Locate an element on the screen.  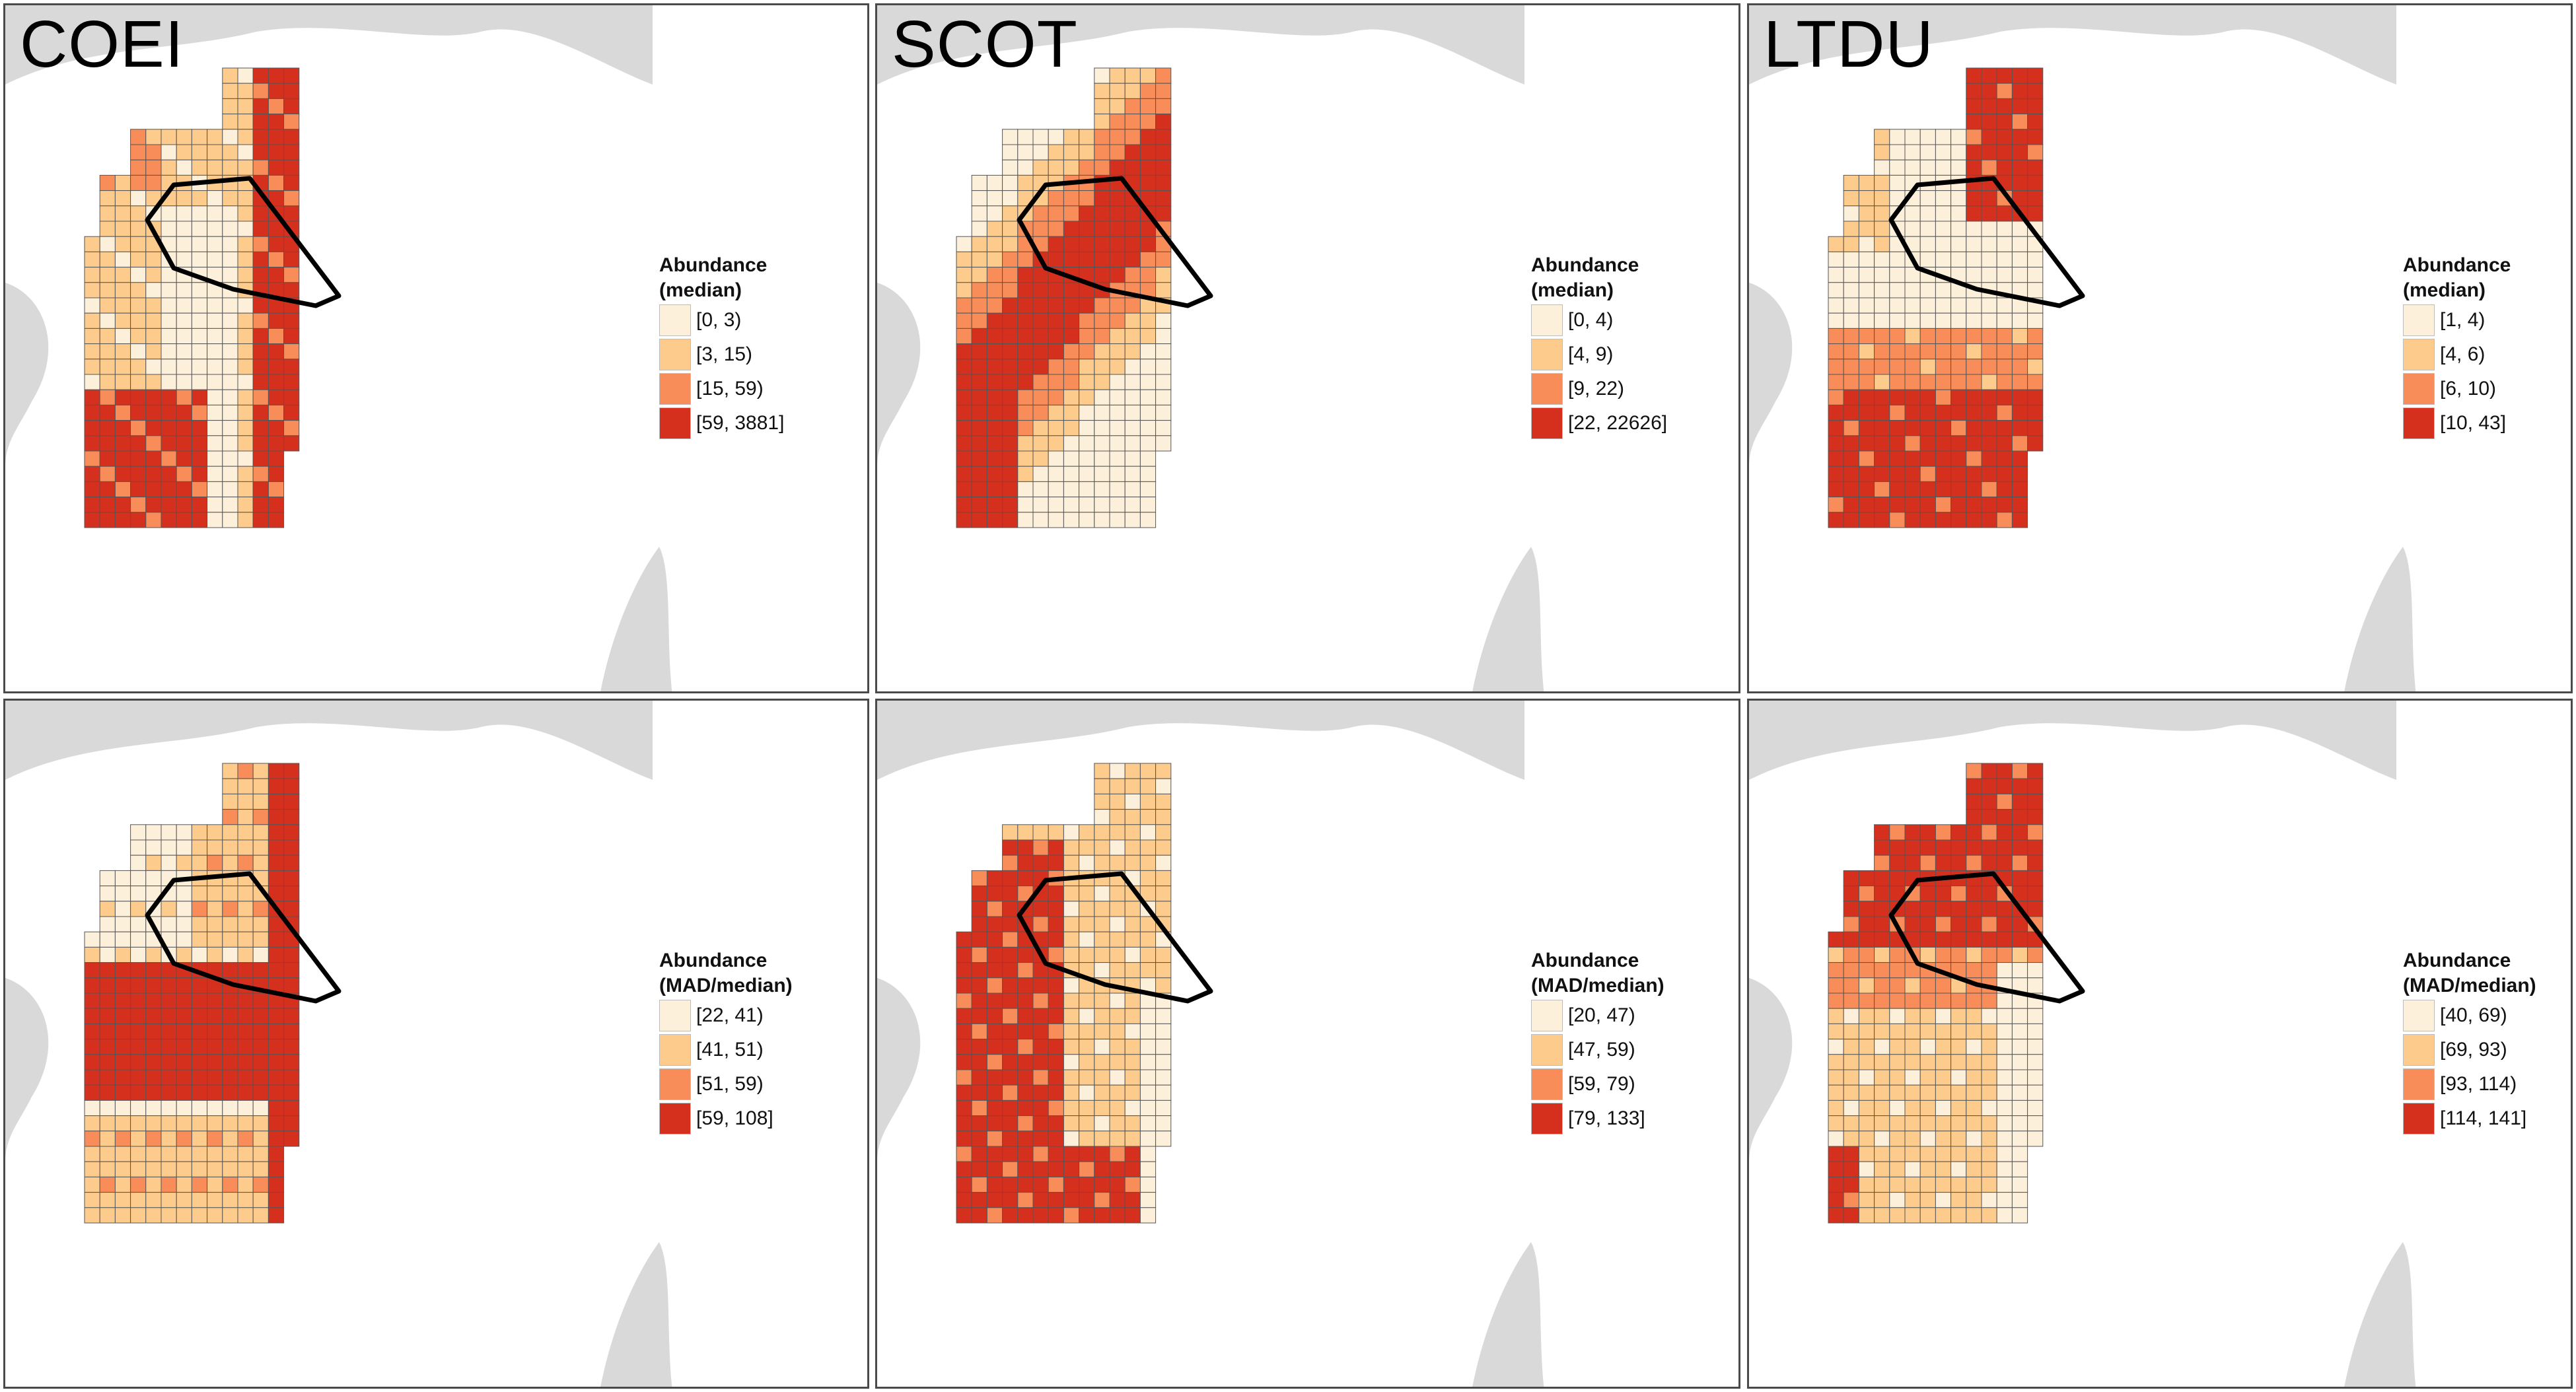
legend-swatch is located at coordinates (675, 354).